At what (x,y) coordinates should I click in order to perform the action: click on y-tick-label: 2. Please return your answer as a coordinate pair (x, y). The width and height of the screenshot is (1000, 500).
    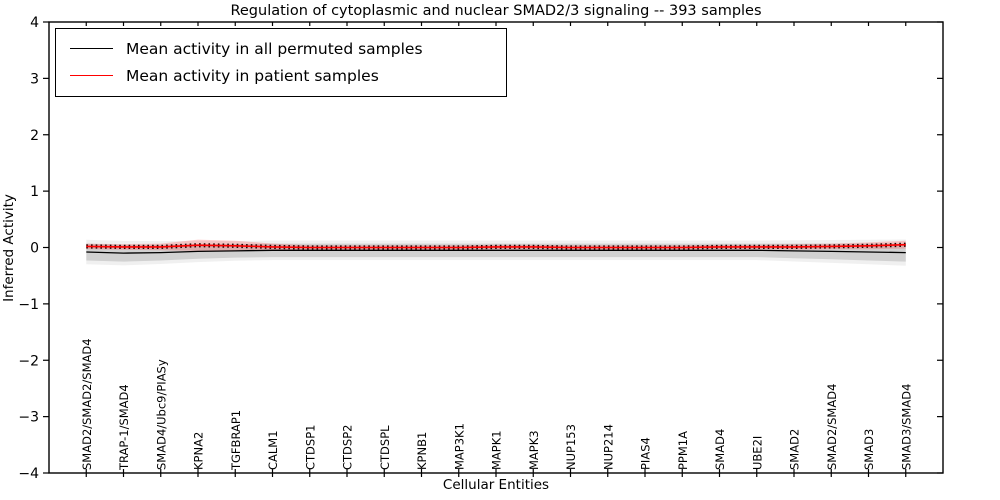
    Looking at the image, I should click on (34, 136).